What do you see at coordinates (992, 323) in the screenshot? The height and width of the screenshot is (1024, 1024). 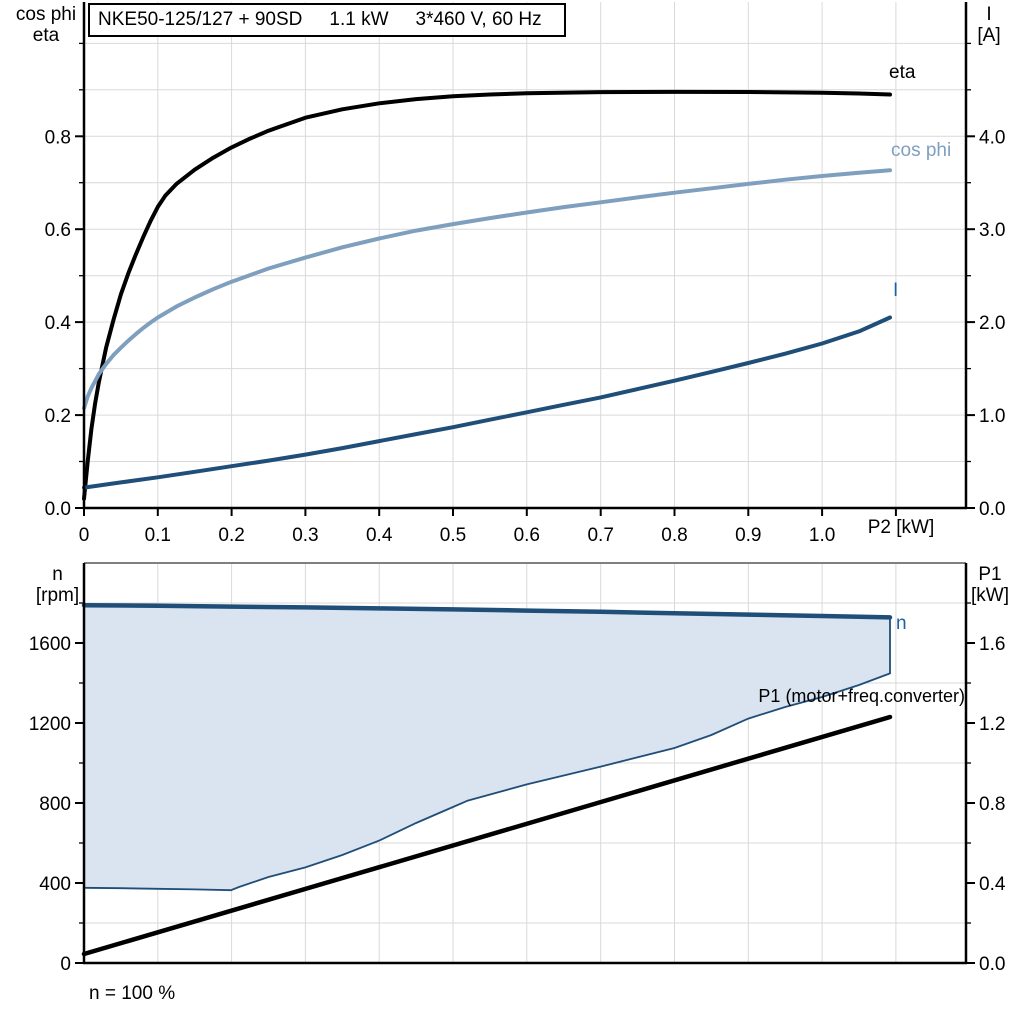 I see `tick-label: 2.0` at bounding box center [992, 323].